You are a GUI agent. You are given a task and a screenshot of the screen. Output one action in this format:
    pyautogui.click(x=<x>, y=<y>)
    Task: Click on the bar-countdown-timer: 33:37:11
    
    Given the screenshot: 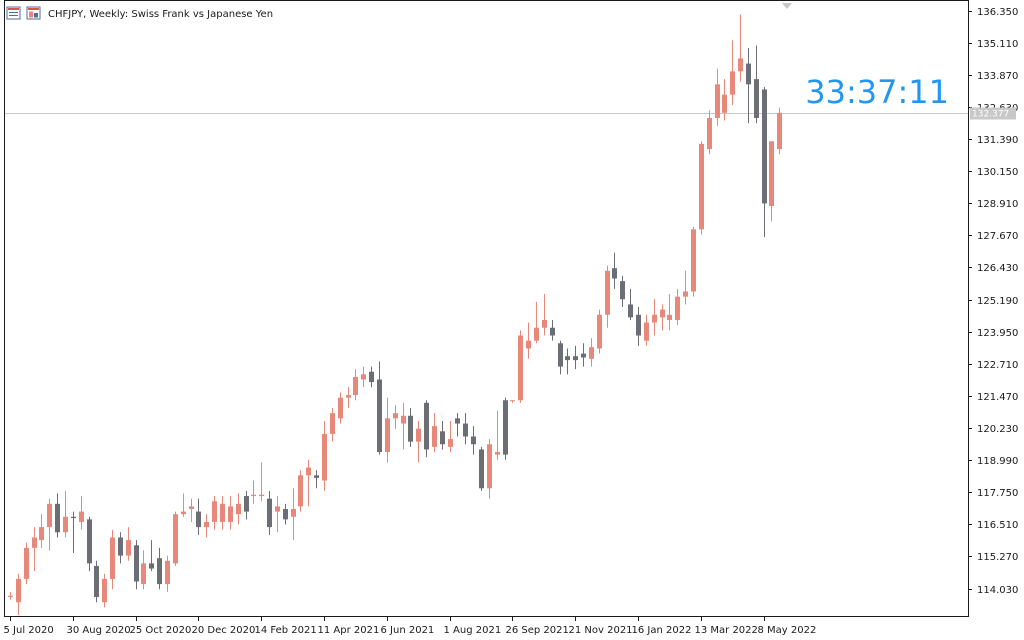 What is the action you would take?
    pyautogui.click(x=877, y=92)
    